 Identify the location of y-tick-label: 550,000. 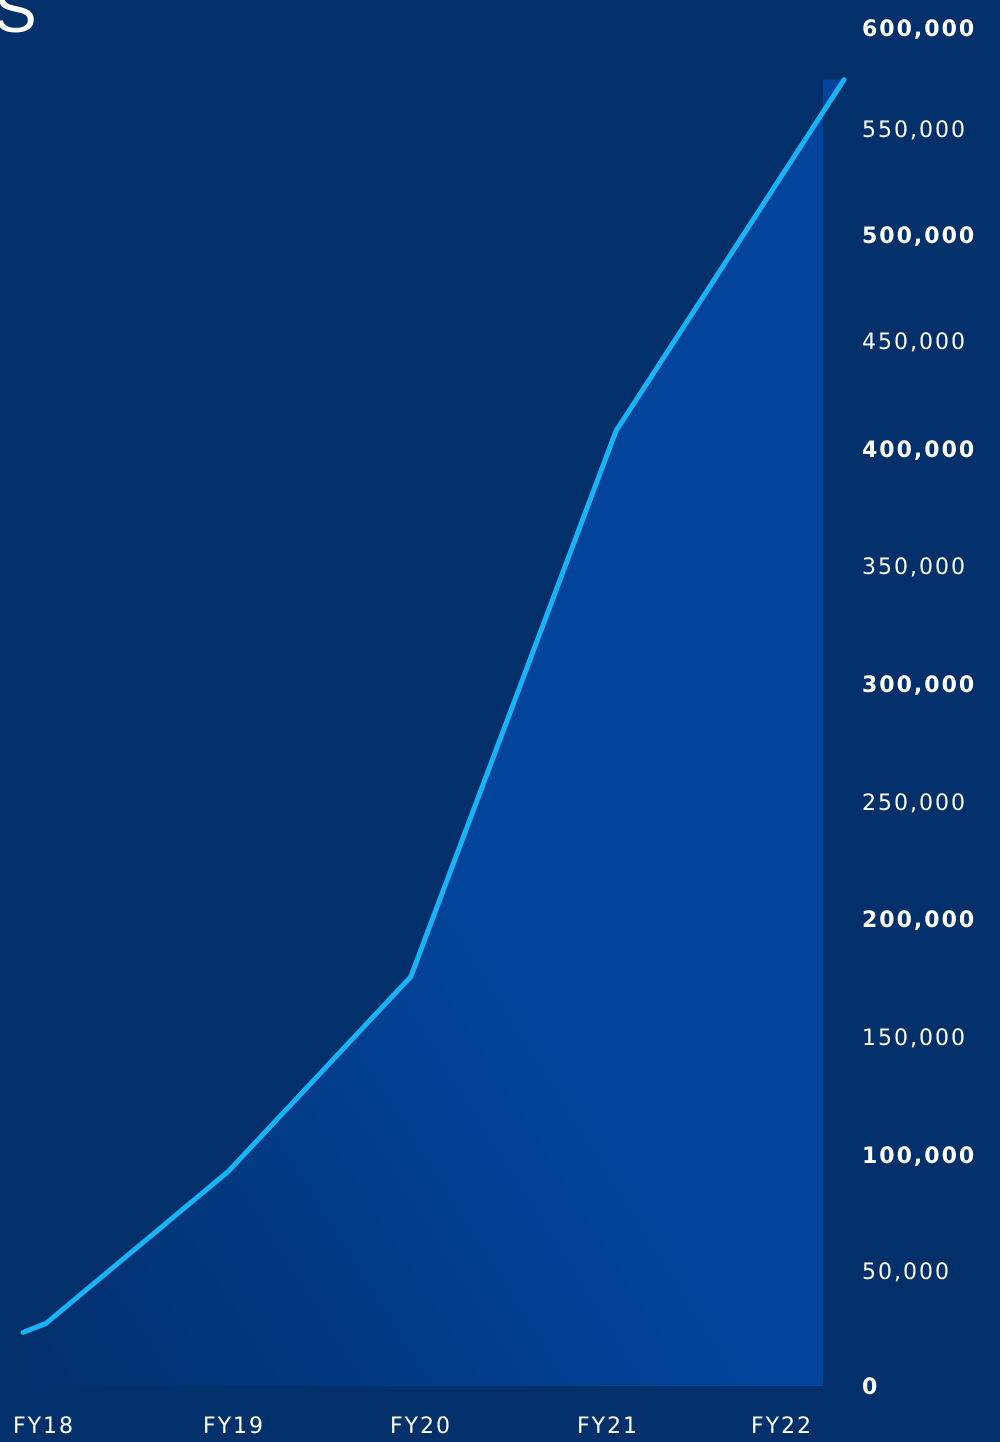
(914, 130).